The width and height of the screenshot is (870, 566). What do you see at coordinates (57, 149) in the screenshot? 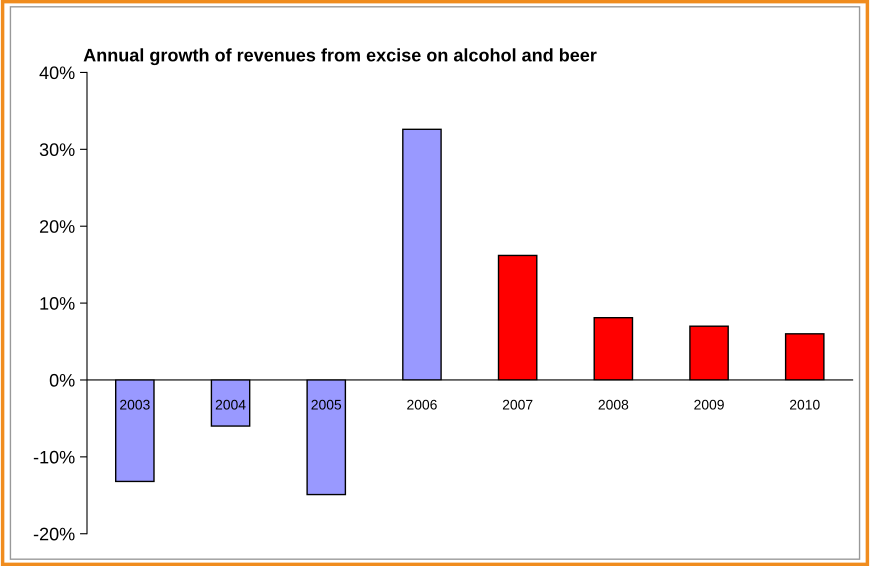
I see `y-tick-label: 30%` at bounding box center [57, 149].